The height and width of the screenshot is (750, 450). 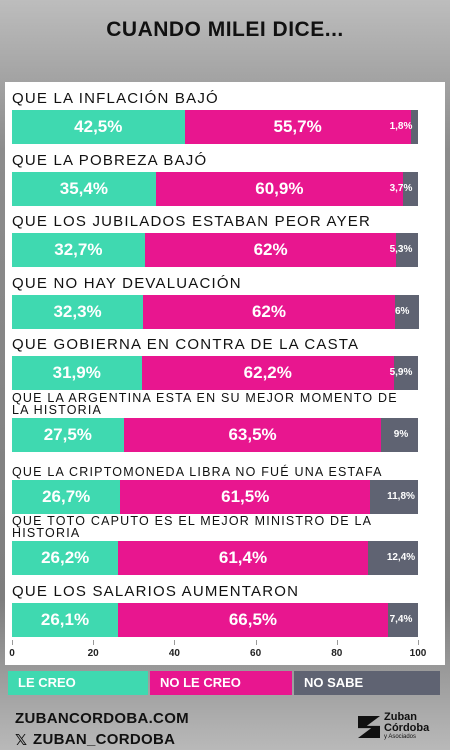 I want to click on value-label: 61,5%, so click(x=245, y=496).